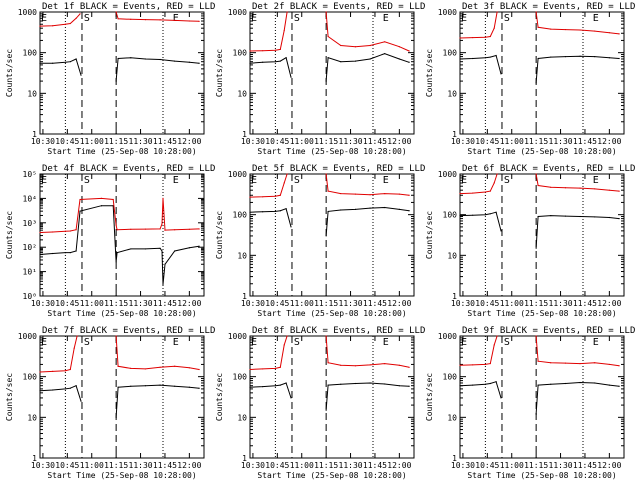 The height and width of the screenshot is (480, 640). Describe the element at coordinates (548, 331) in the screenshot. I see `panel-title: Det 9f BLACK = Events, RED = LLD` at that location.